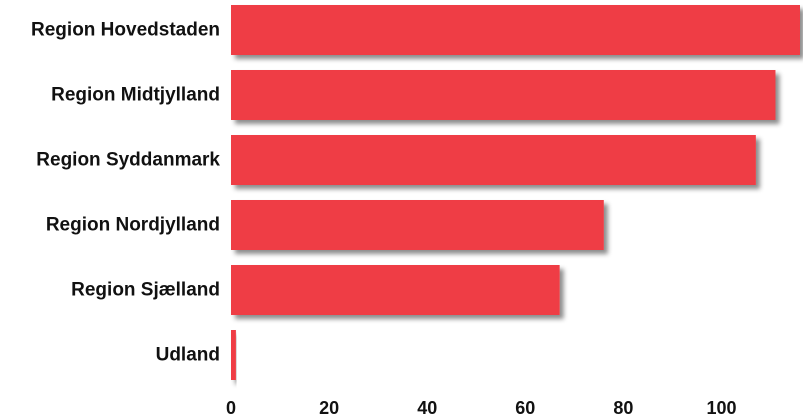 Image resolution: width=803 pixels, height=418 pixels. What do you see at coordinates (133, 225) in the screenshot?
I see `category-label-region-nordjylland: Region Nordjylland` at bounding box center [133, 225].